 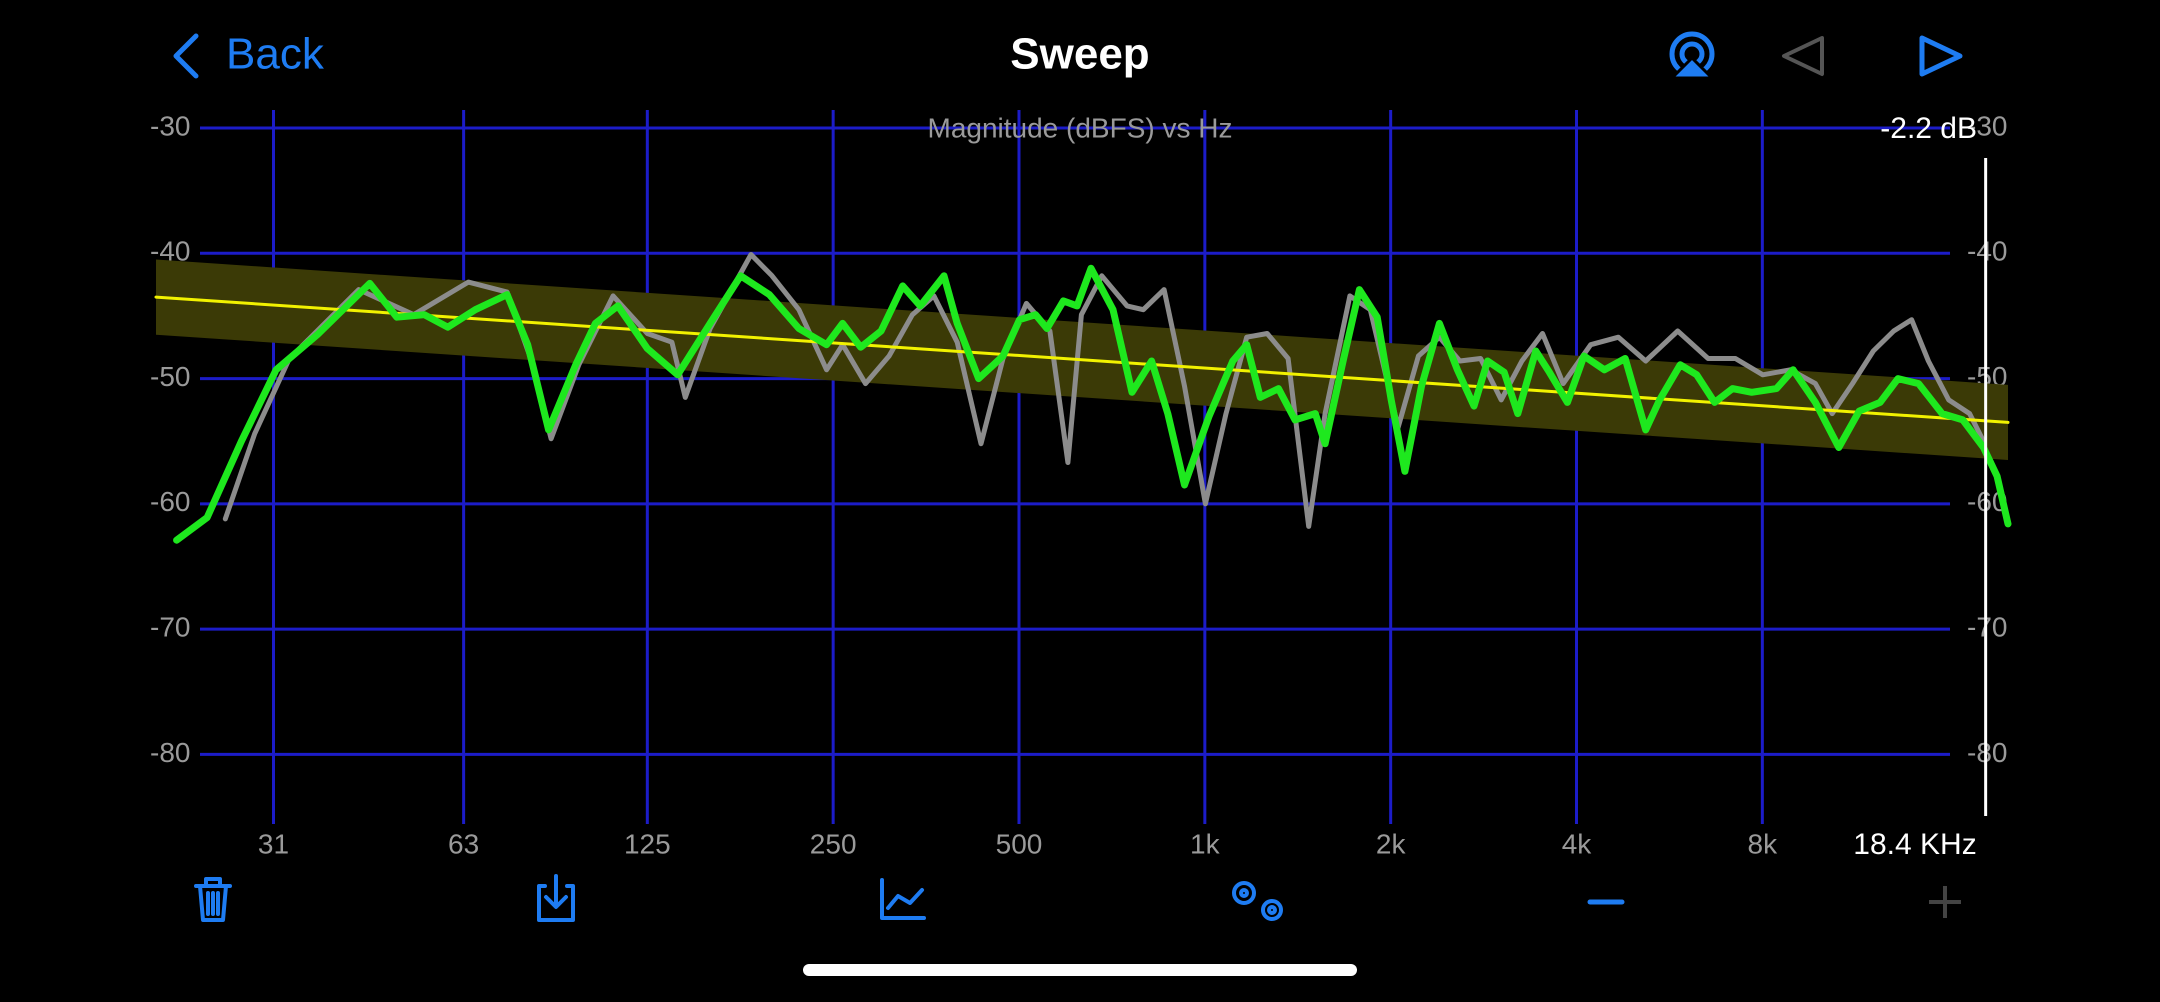 I want to click on cursor-readout: -2.2 dB, so click(x=1928, y=128).